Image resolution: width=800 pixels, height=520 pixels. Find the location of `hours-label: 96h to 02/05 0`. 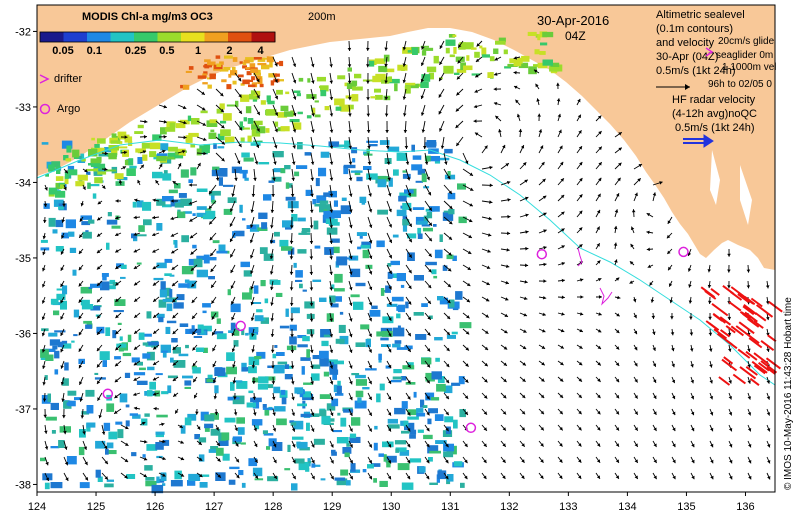

hours-label: 96h to 02/05 0 is located at coordinates (740, 84).